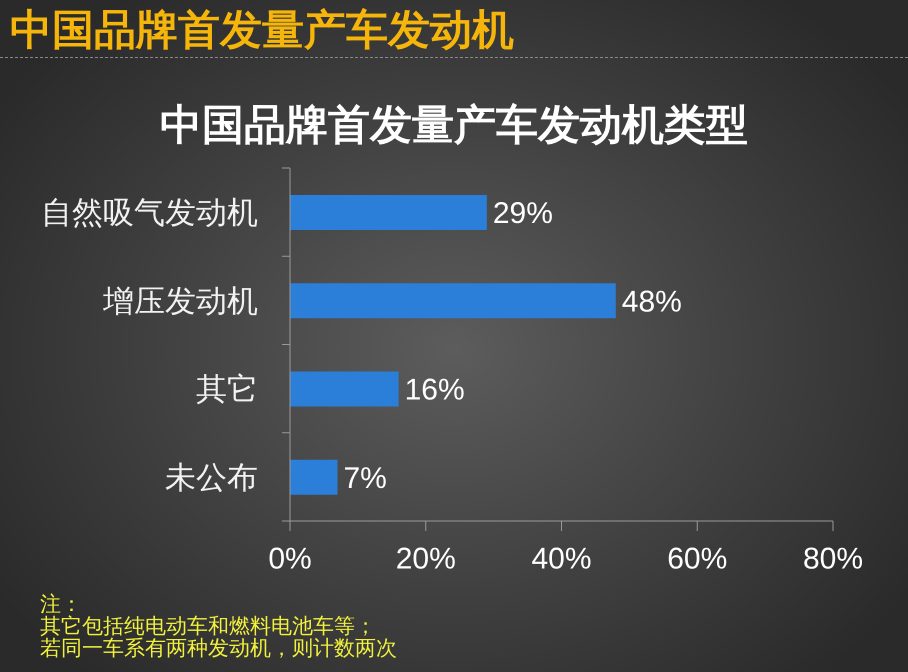  Describe the element at coordinates (426, 559) in the screenshot. I see `x-tick-label: 20%` at that location.